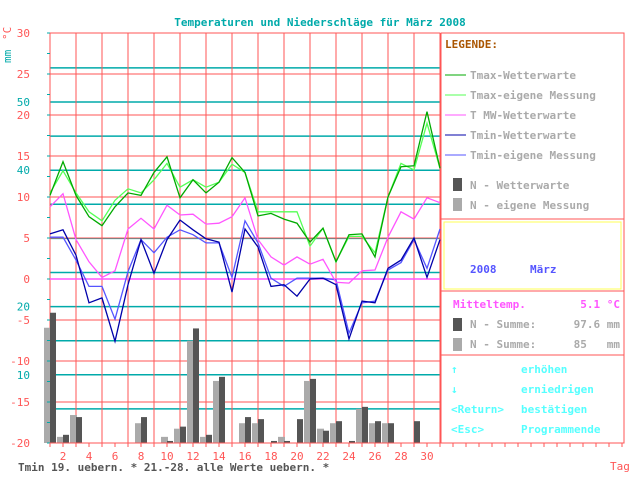 The image size is (640, 480). I want to click on x-tick-label: 30, so click(426, 456).